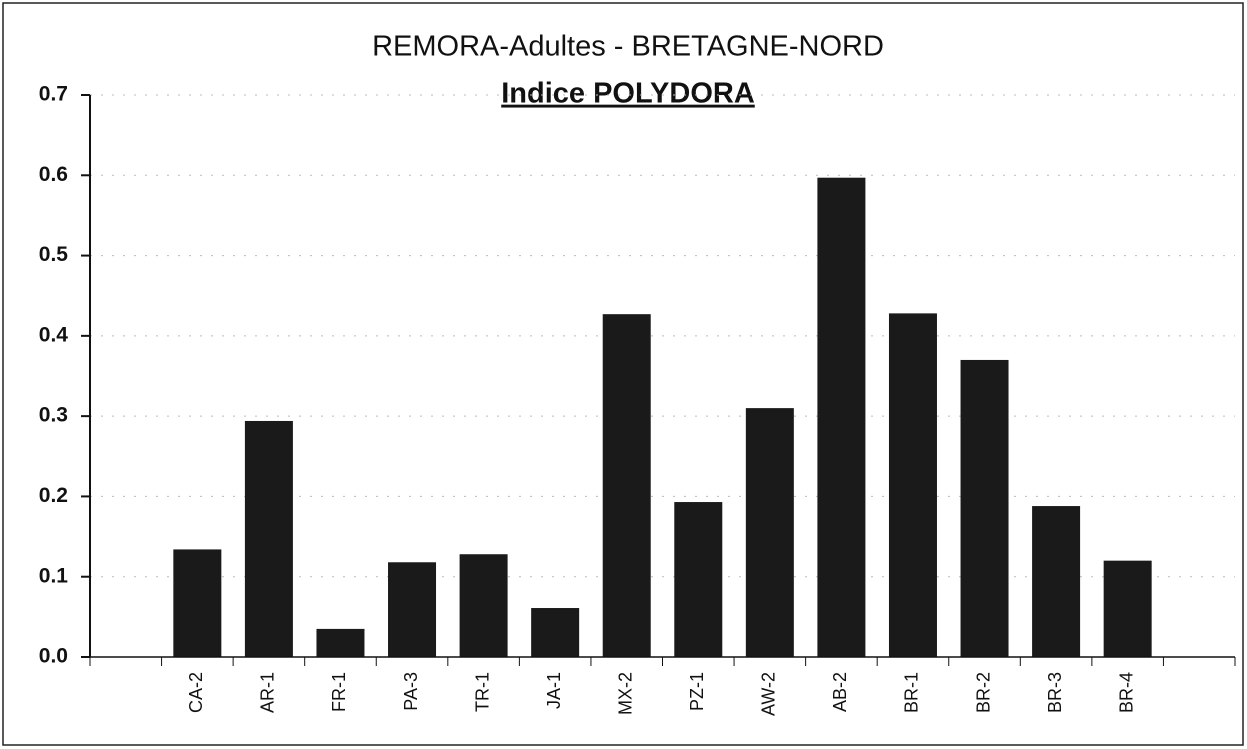 The width and height of the screenshot is (1247, 749). What do you see at coordinates (628, 47) in the screenshot?
I see `chart-title: REMORA-Adultes - BRETAGNE-NORD` at bounding box center [628, 47].